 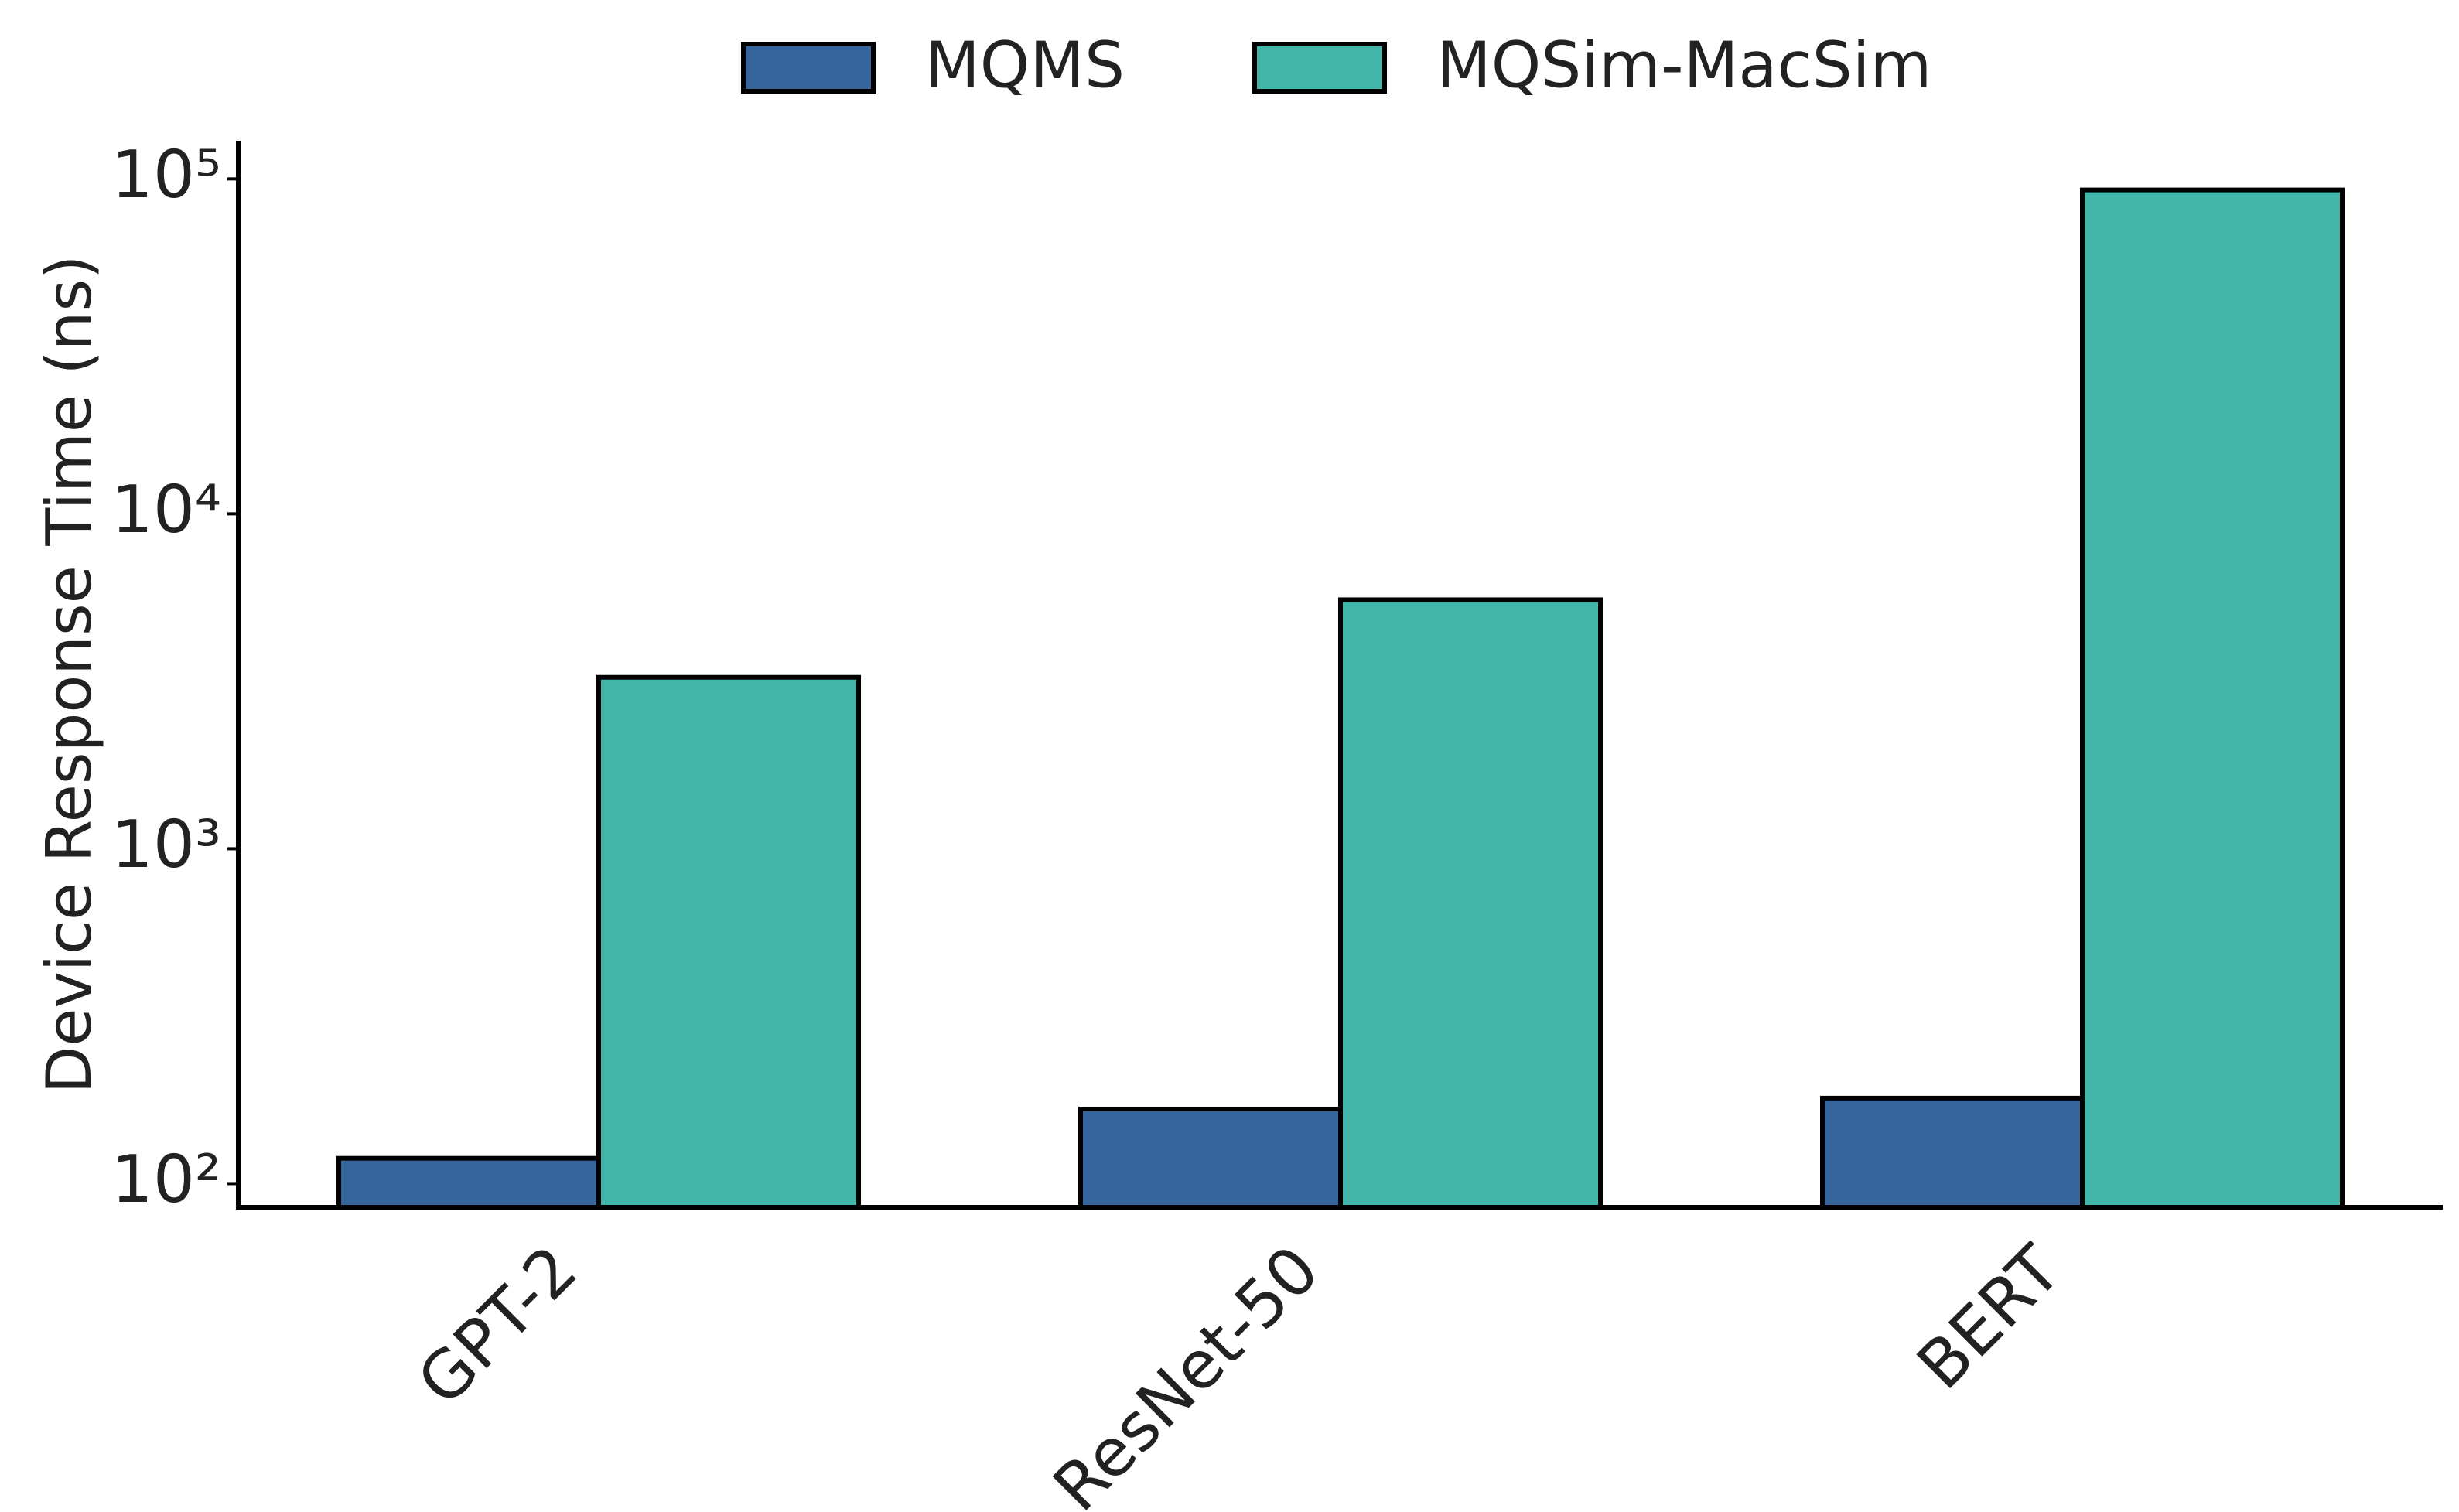 I want to click on x-tick-label: BERT, so click(x=1989, y=1317).